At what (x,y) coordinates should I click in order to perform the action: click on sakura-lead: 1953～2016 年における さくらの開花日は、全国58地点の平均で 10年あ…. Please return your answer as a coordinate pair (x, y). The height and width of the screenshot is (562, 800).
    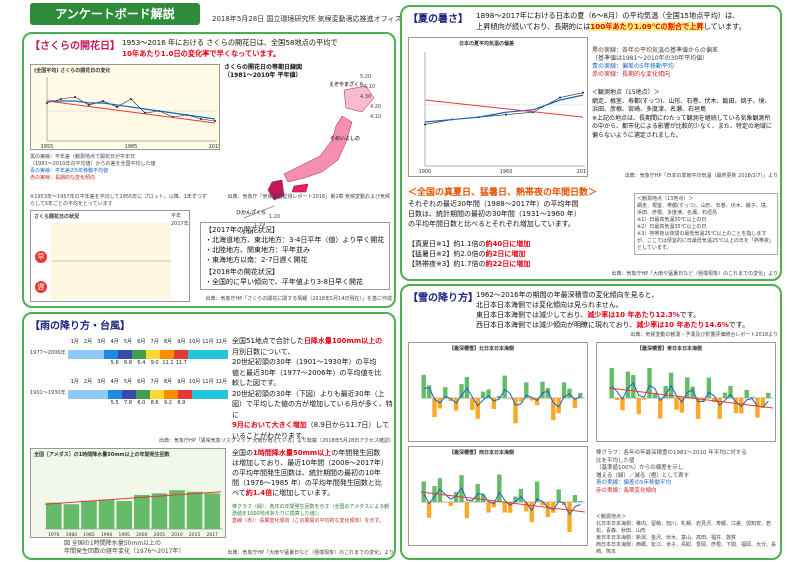
    Looking at the image, I should click on (257, 48).